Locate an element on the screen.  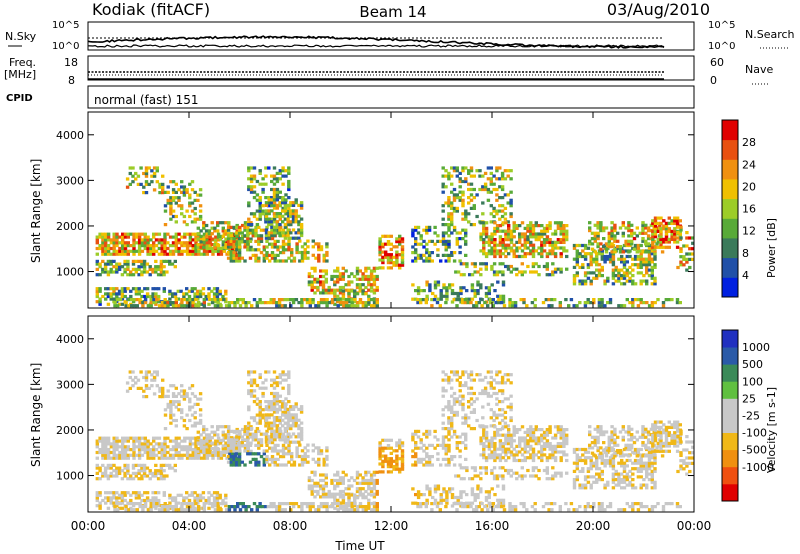
noise-right-label: N.Search is located at coordinates (770, 34).